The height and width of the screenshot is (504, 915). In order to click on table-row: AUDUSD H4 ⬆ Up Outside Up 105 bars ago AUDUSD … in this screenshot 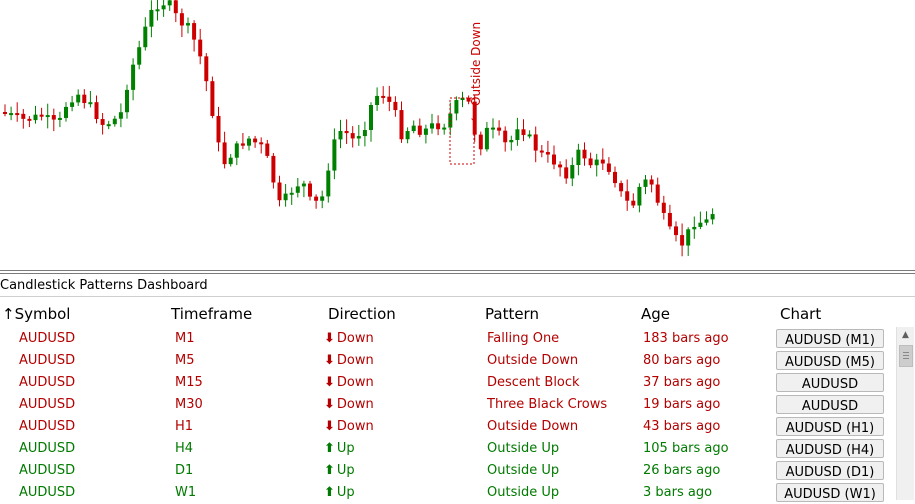, I will do `click(450, 449)`.